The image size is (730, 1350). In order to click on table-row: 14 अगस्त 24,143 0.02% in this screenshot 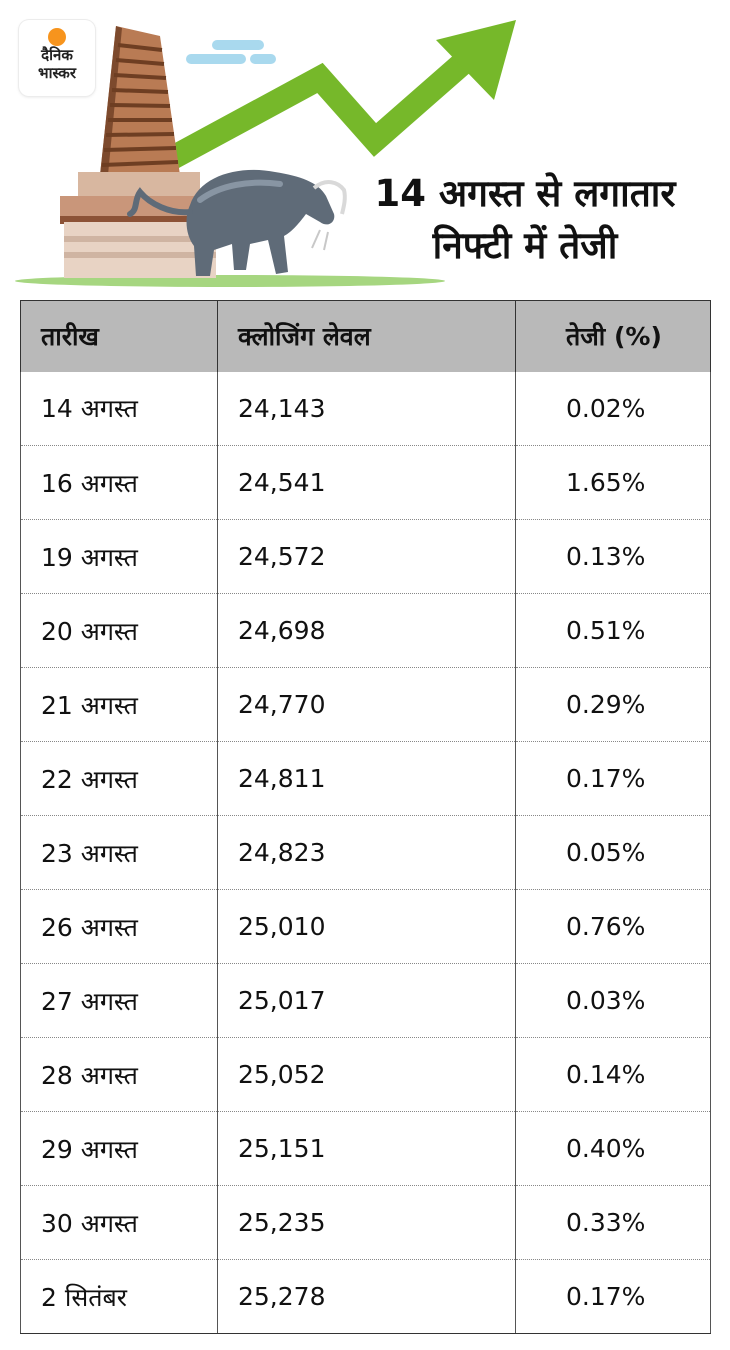, I will do `click(365, 408)`.